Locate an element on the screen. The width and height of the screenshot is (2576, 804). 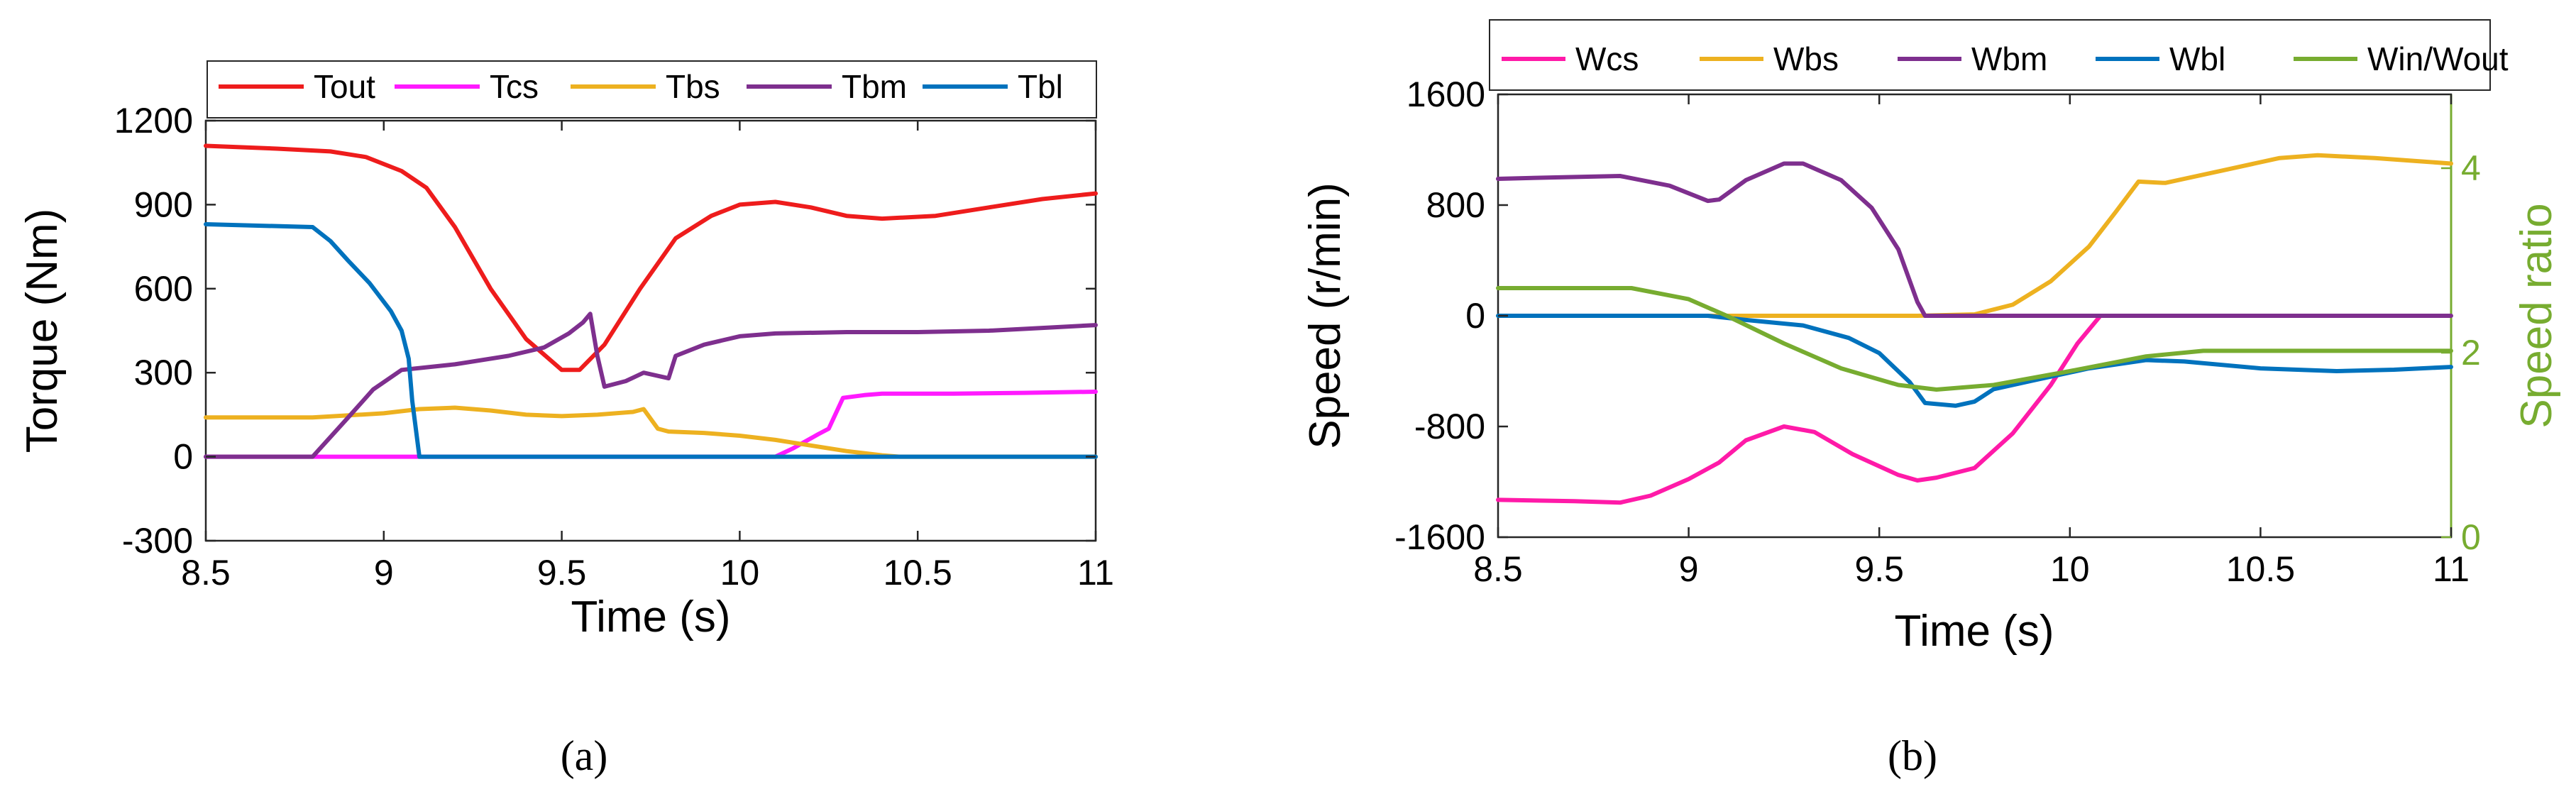
series-line-tbm is located at coordinates (651, 385).